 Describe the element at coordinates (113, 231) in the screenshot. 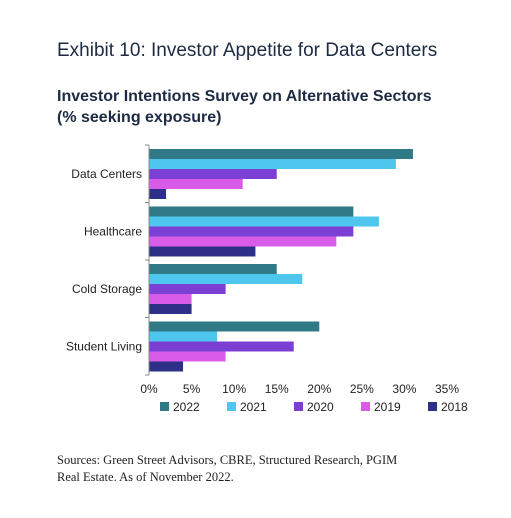

I see `category-label: Healthcare` at that location.